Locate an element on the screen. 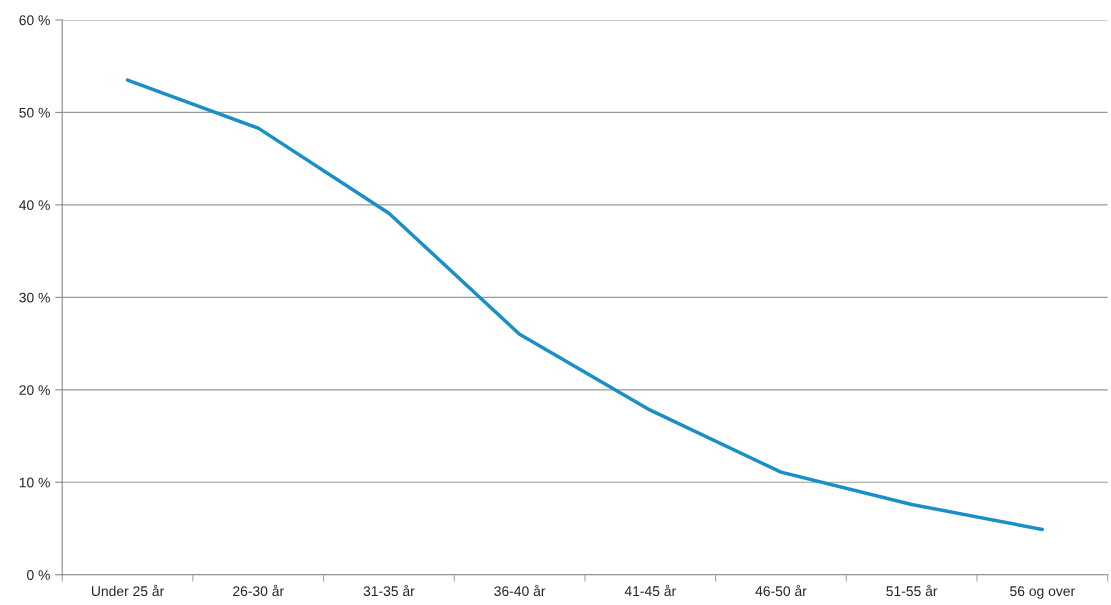  x-tick-label: 56 og over is located at coordinates (1042, 592).